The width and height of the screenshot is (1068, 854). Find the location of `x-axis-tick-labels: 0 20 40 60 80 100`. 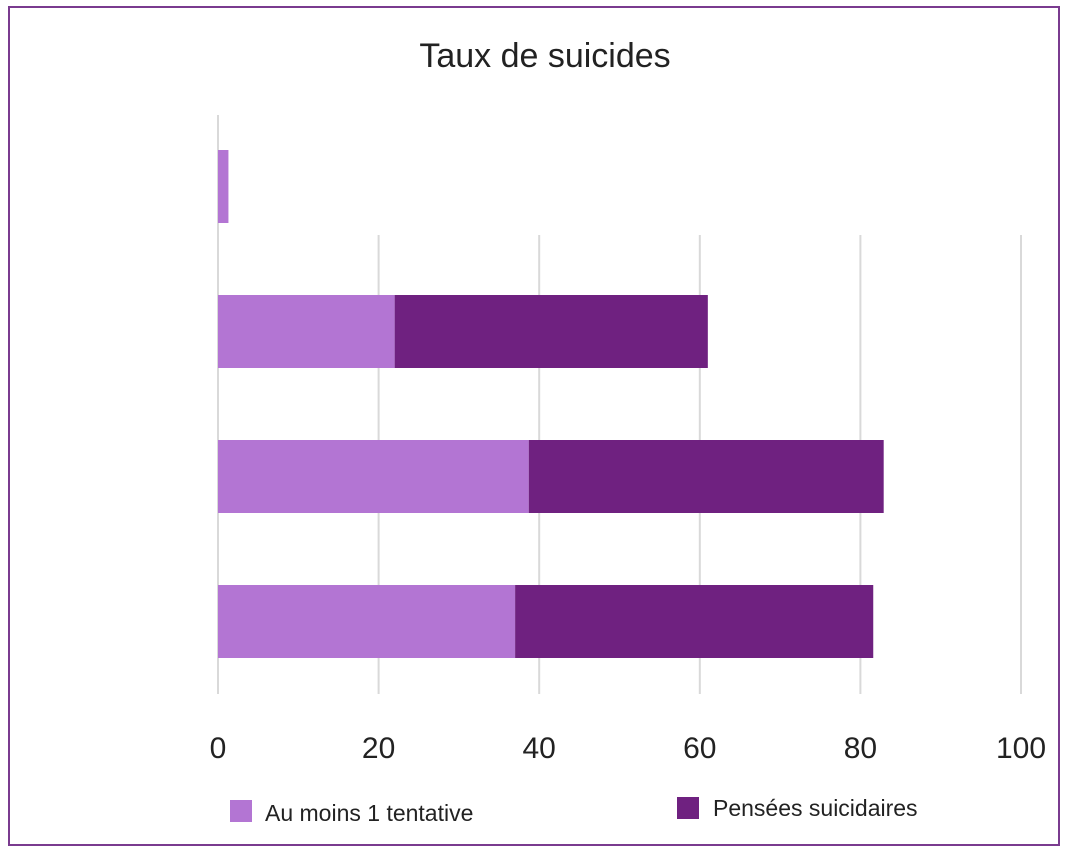

x-axis-tick-labels: 0 20 40 60 80 100 is located at coordinates (628, 748).